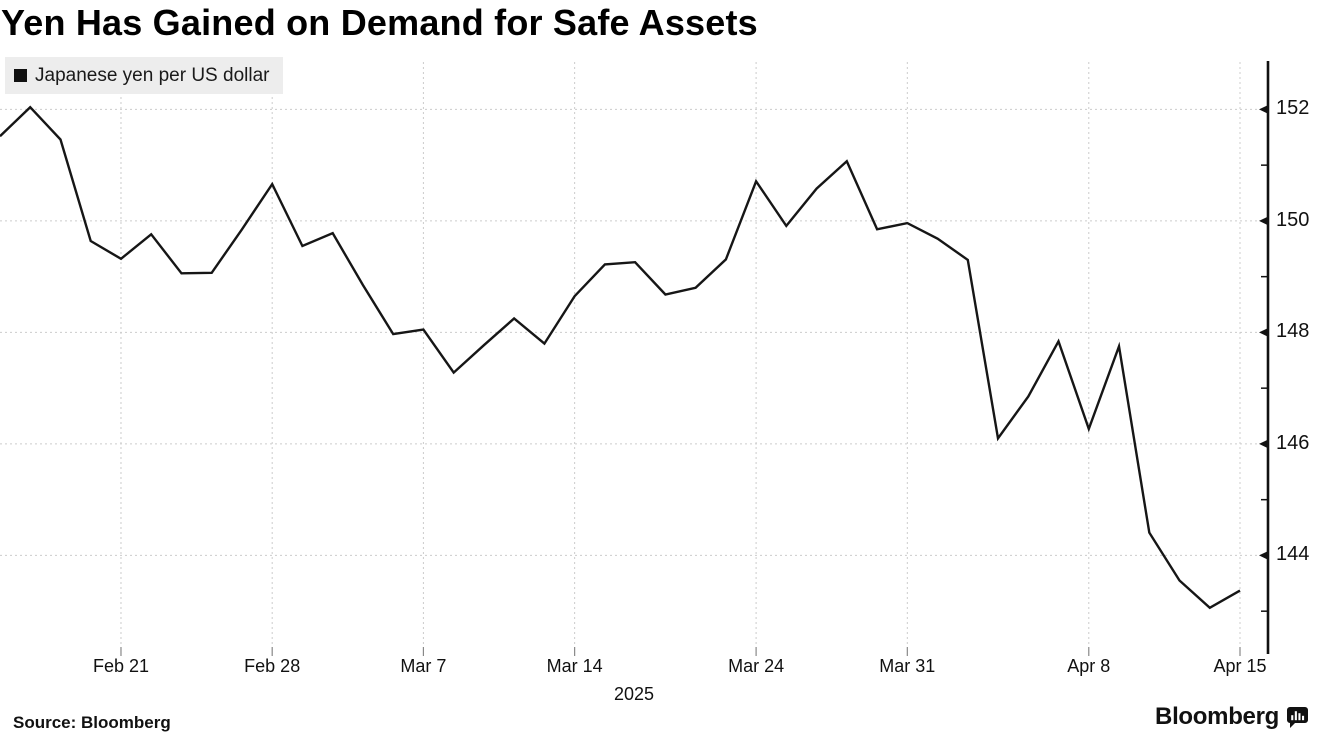 This screenshot has width=1318, height=743. What do you see at coordinates (1293, 442) in the screenshot?
I see `y-tick-label: 146` at bounding box center [1293, 442].